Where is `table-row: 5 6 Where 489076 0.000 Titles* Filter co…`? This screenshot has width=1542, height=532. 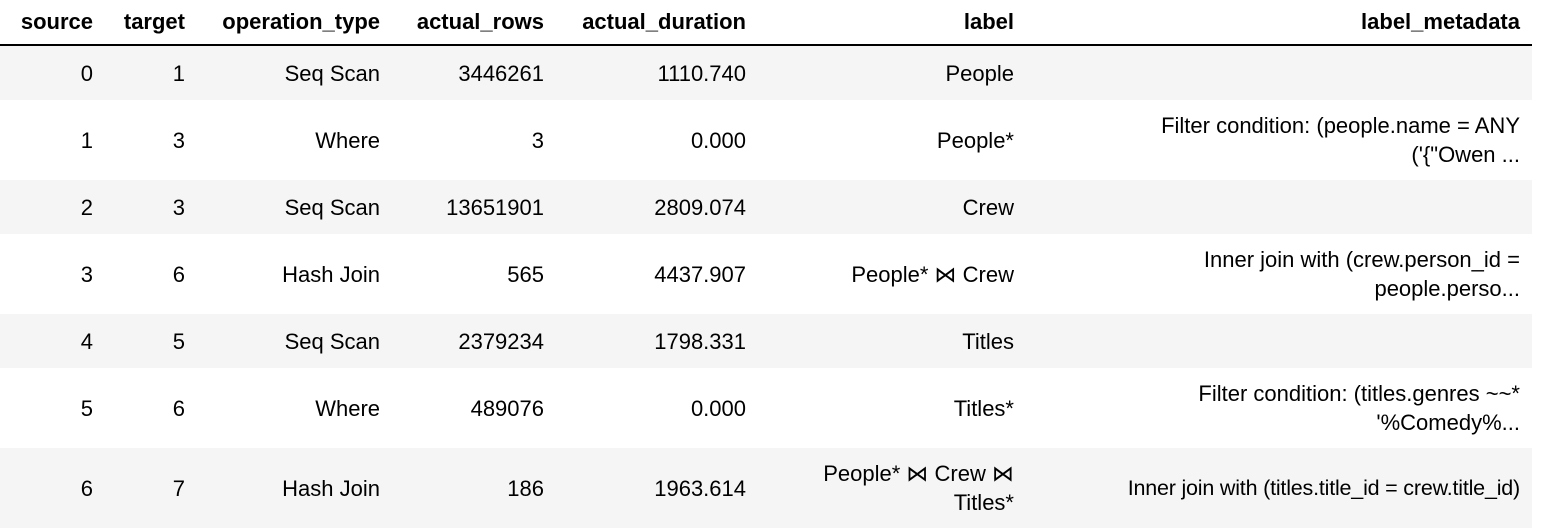
table-row: 5 6 Where 489076 0.000 Titles* Filter co… is located at coordinates (766, 408).